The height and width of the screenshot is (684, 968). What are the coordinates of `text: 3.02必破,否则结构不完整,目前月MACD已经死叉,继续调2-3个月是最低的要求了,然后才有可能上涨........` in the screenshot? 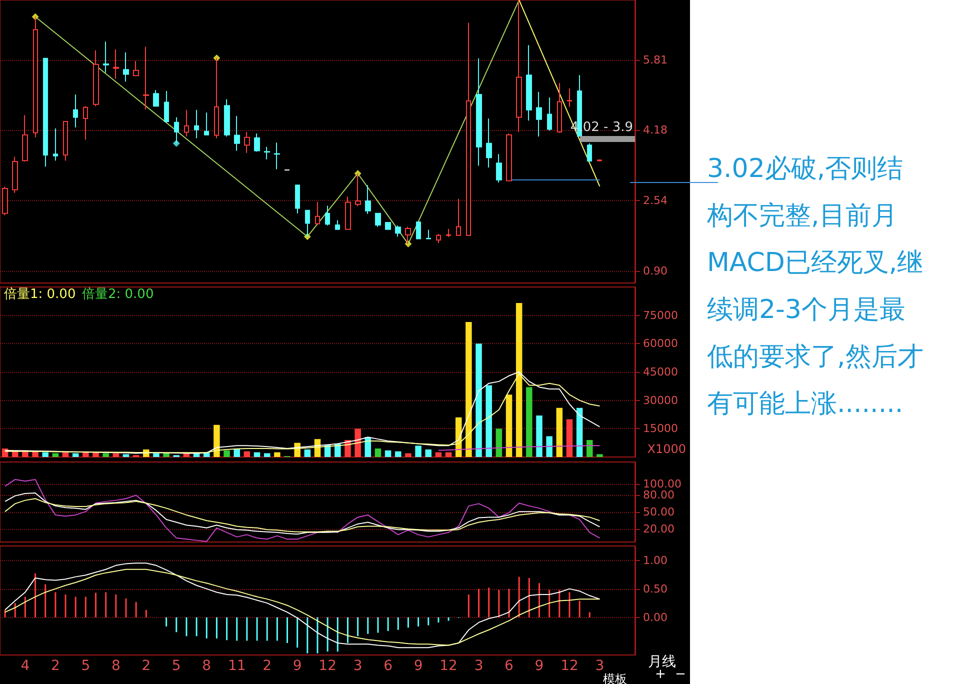 It's located at (815, 287).